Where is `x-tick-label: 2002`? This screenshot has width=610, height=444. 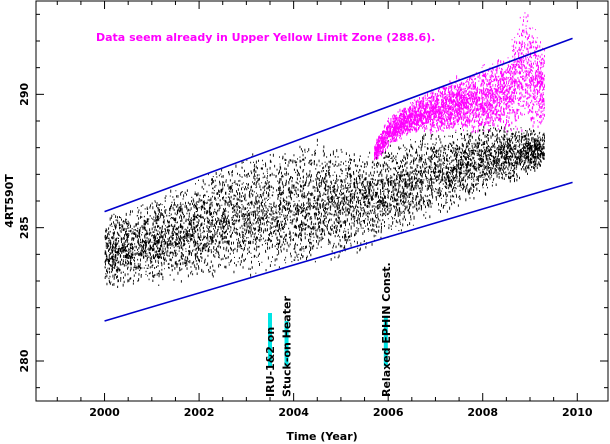 x-tick-label: 2002 is located at coordinates (199, 412).